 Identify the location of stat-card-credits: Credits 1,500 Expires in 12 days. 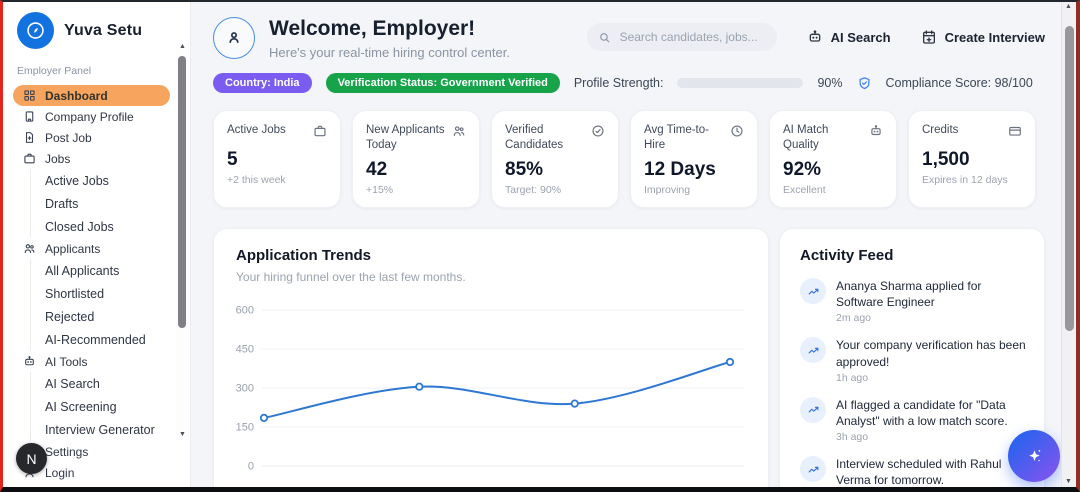
(972, 159).